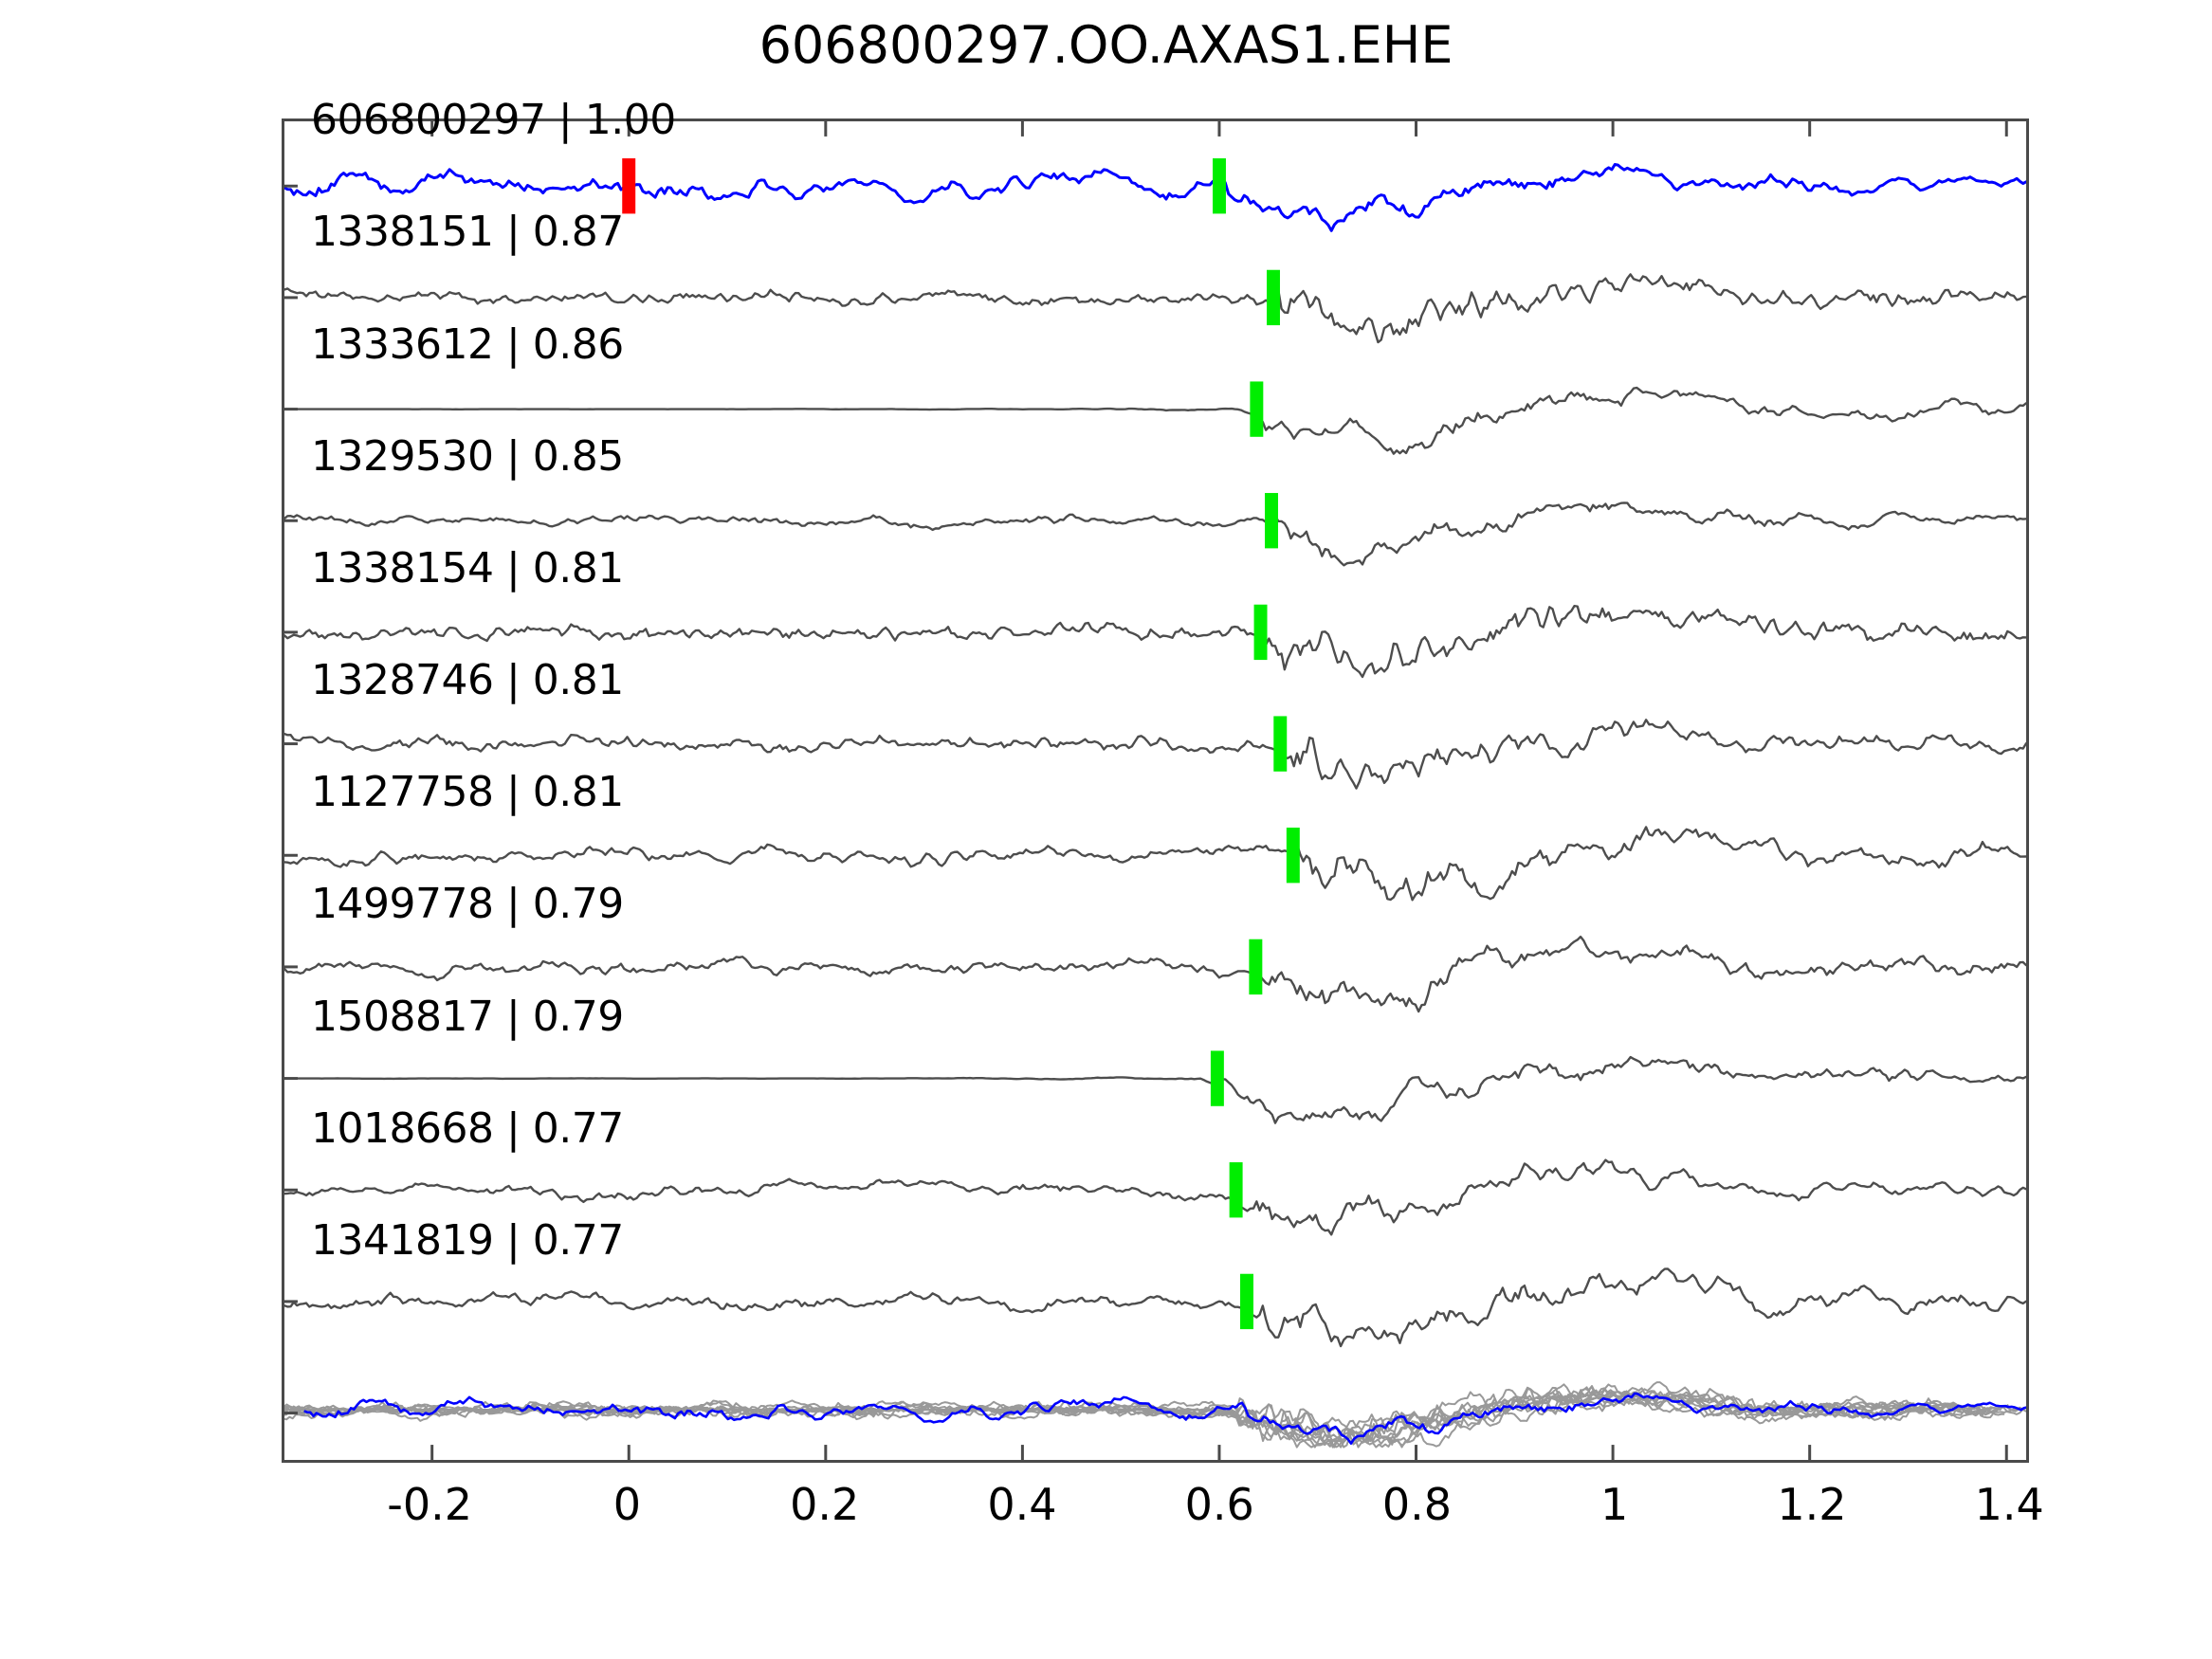 The image size is (2212, 1659). Describe the element at coordinates (467, 792) in the screenshot. I see `trace-label: 1127758 | 0.81` at that location.